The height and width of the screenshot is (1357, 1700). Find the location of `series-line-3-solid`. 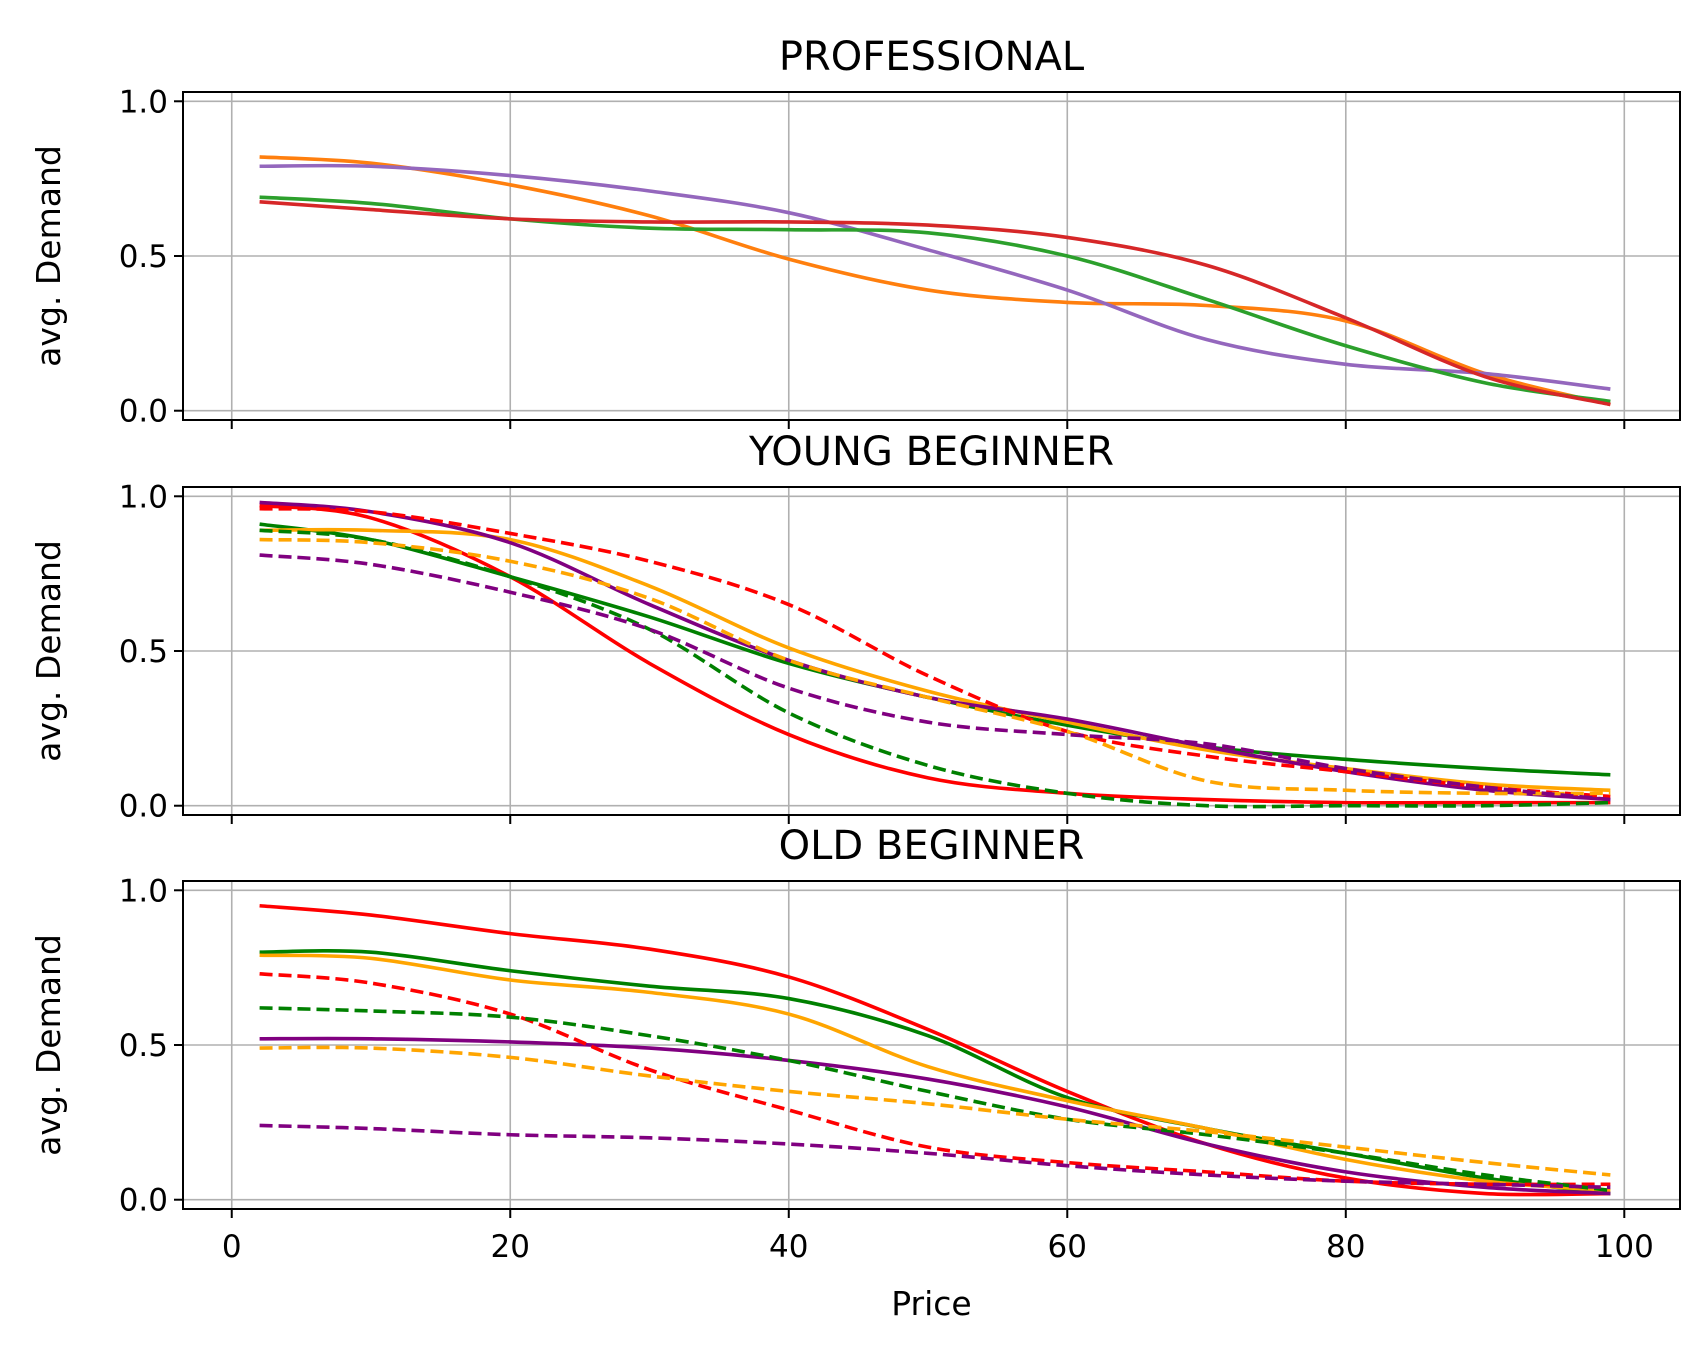

series-line-3-solid is located at coordinates (935, 1073).